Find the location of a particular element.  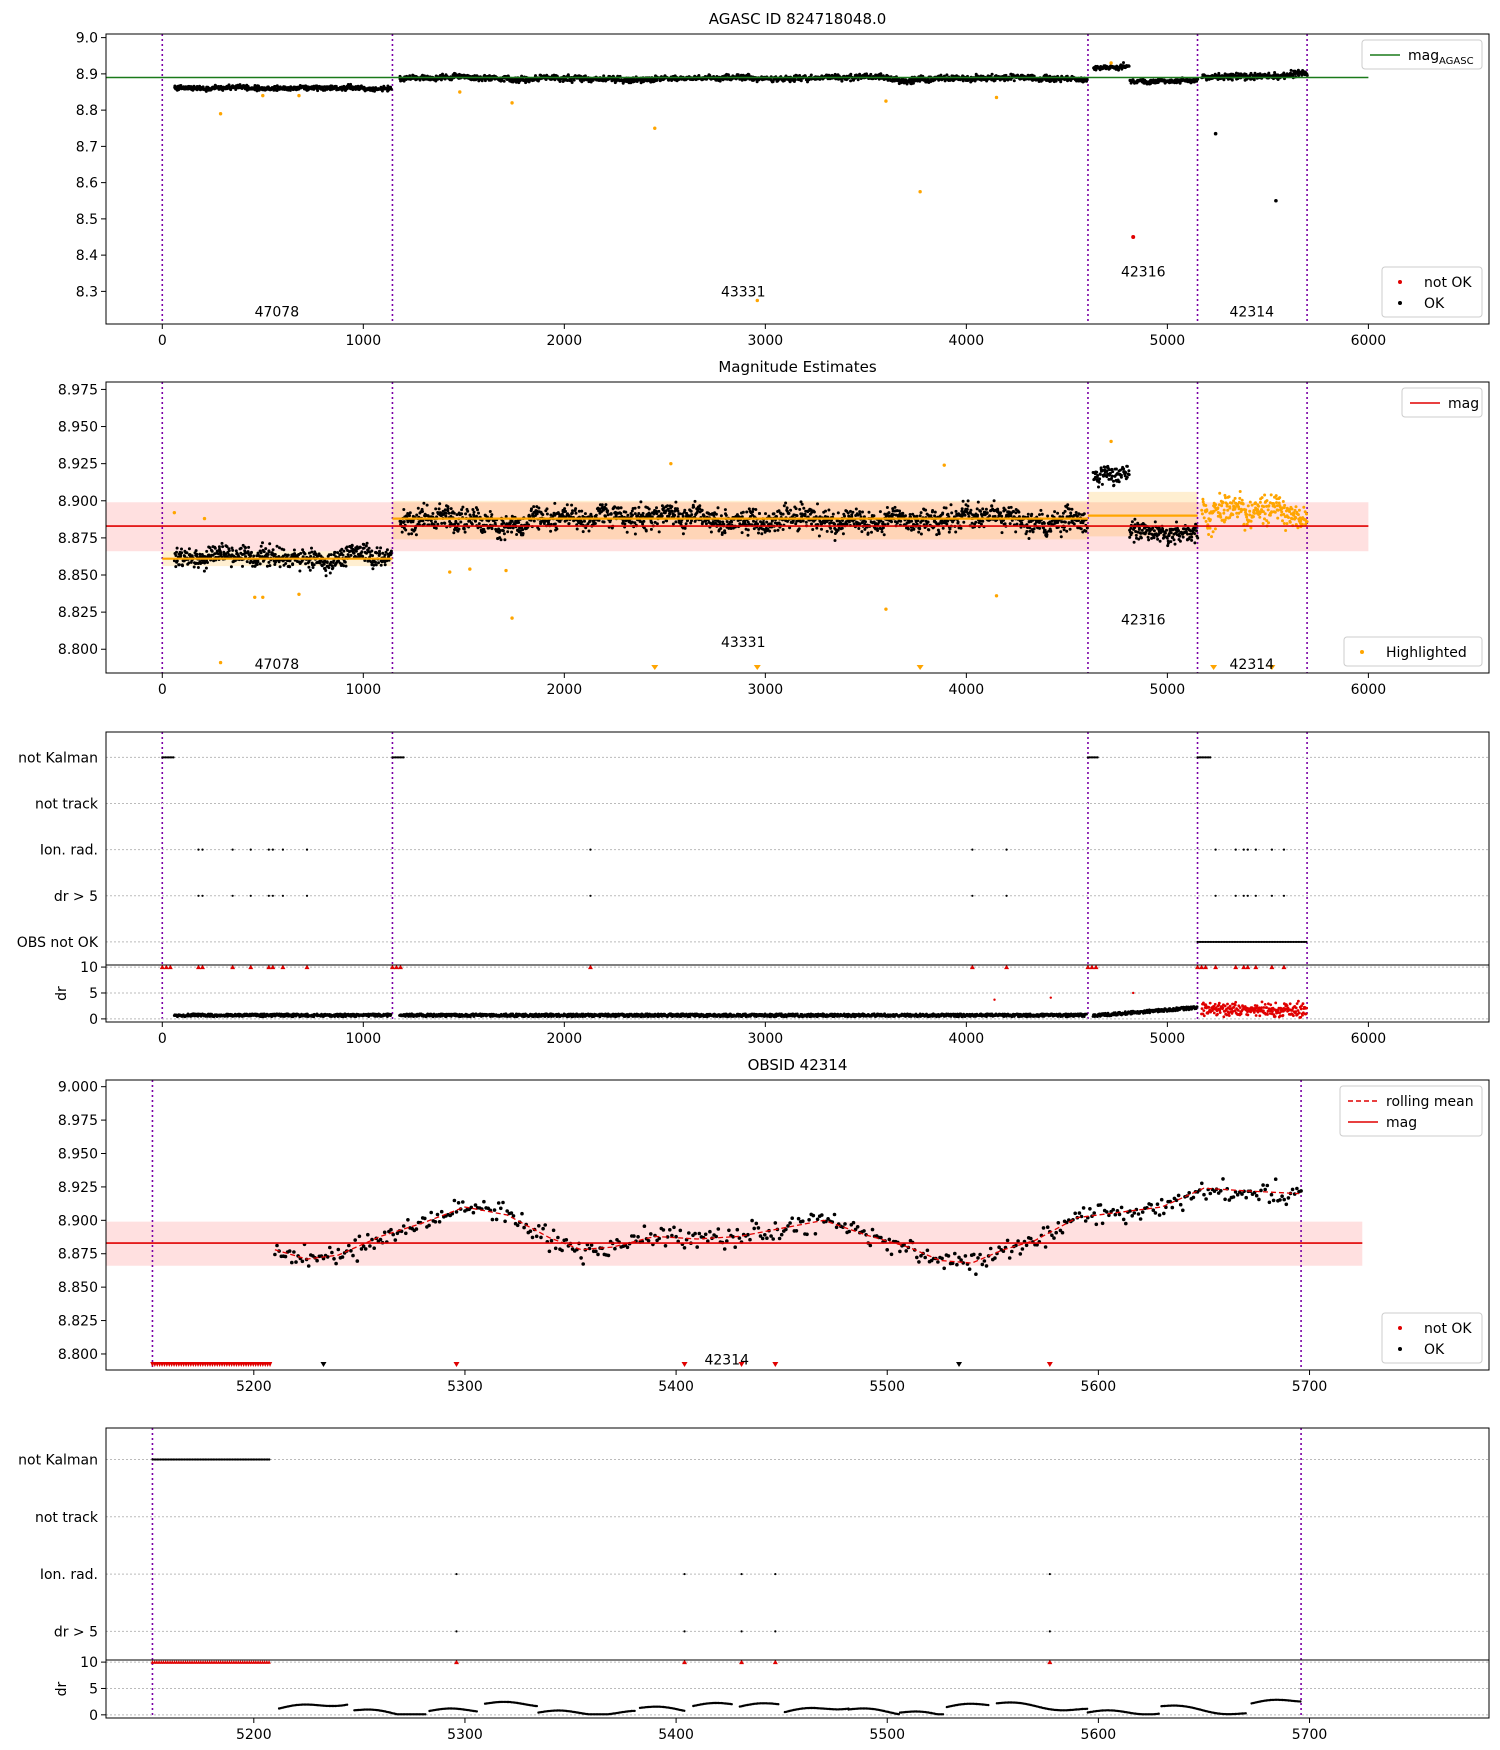

y-tick-label: 8.5 is located at coordinates (87, 220).